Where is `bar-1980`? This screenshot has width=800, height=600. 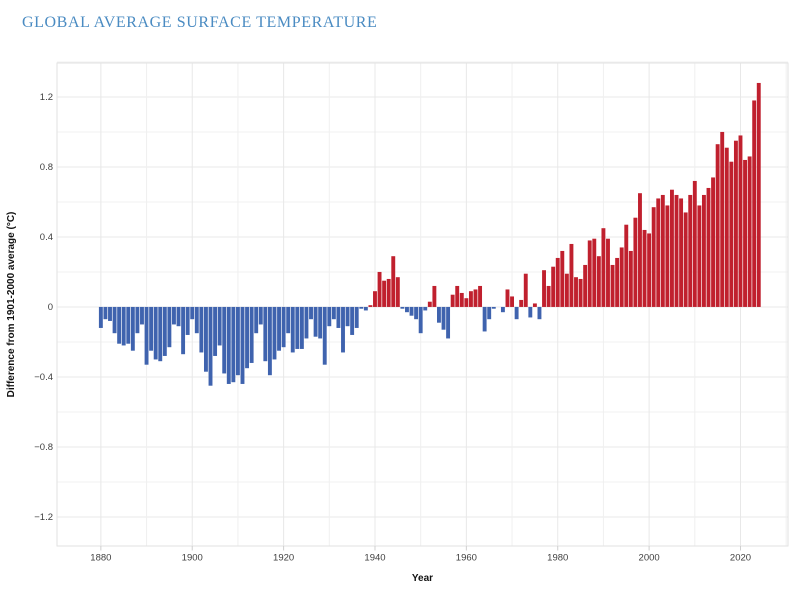
bar-1980 is located at coordinates (557, 282).